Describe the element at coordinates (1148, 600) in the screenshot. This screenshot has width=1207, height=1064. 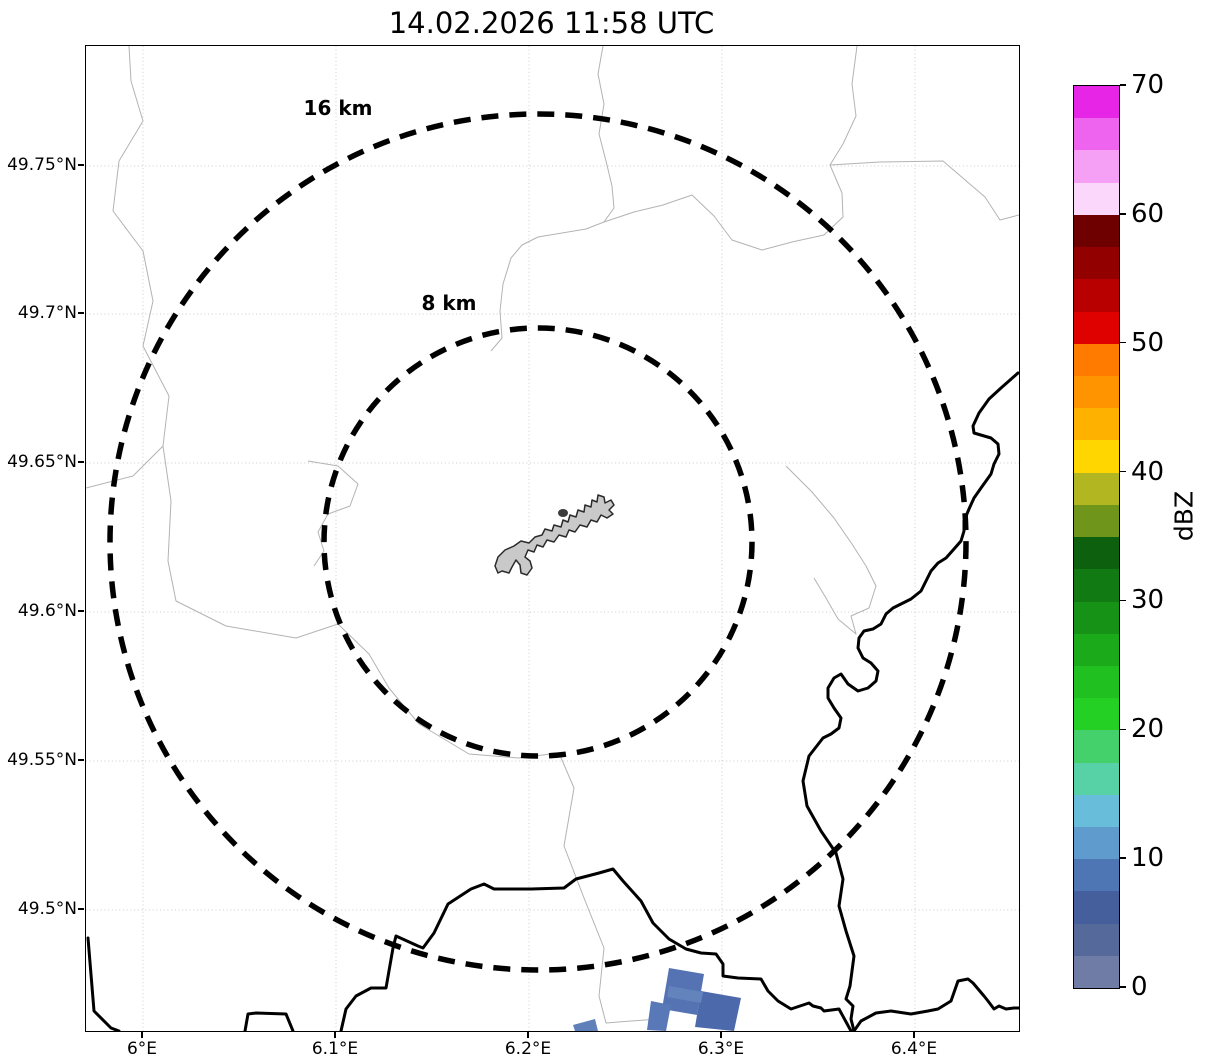
I see `colorbar-tick-label: 30` at that location.